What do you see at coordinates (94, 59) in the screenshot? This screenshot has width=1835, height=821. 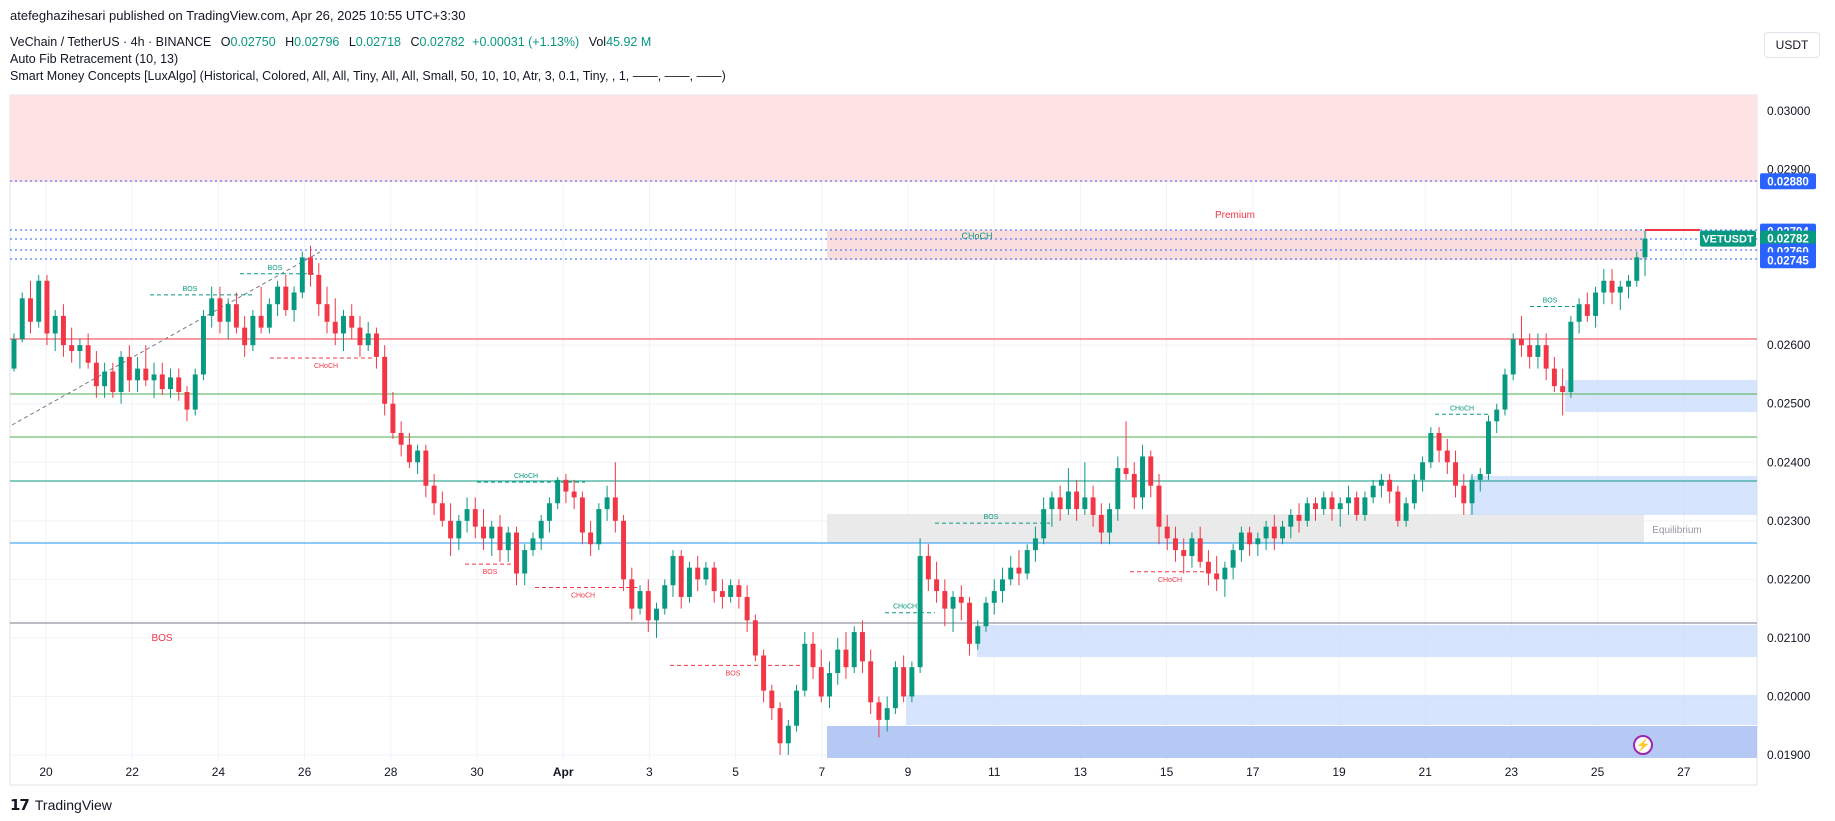 I see `indicator-fib: Auto Fib Retracement (10, 13)` at bounding box center [94, 59].